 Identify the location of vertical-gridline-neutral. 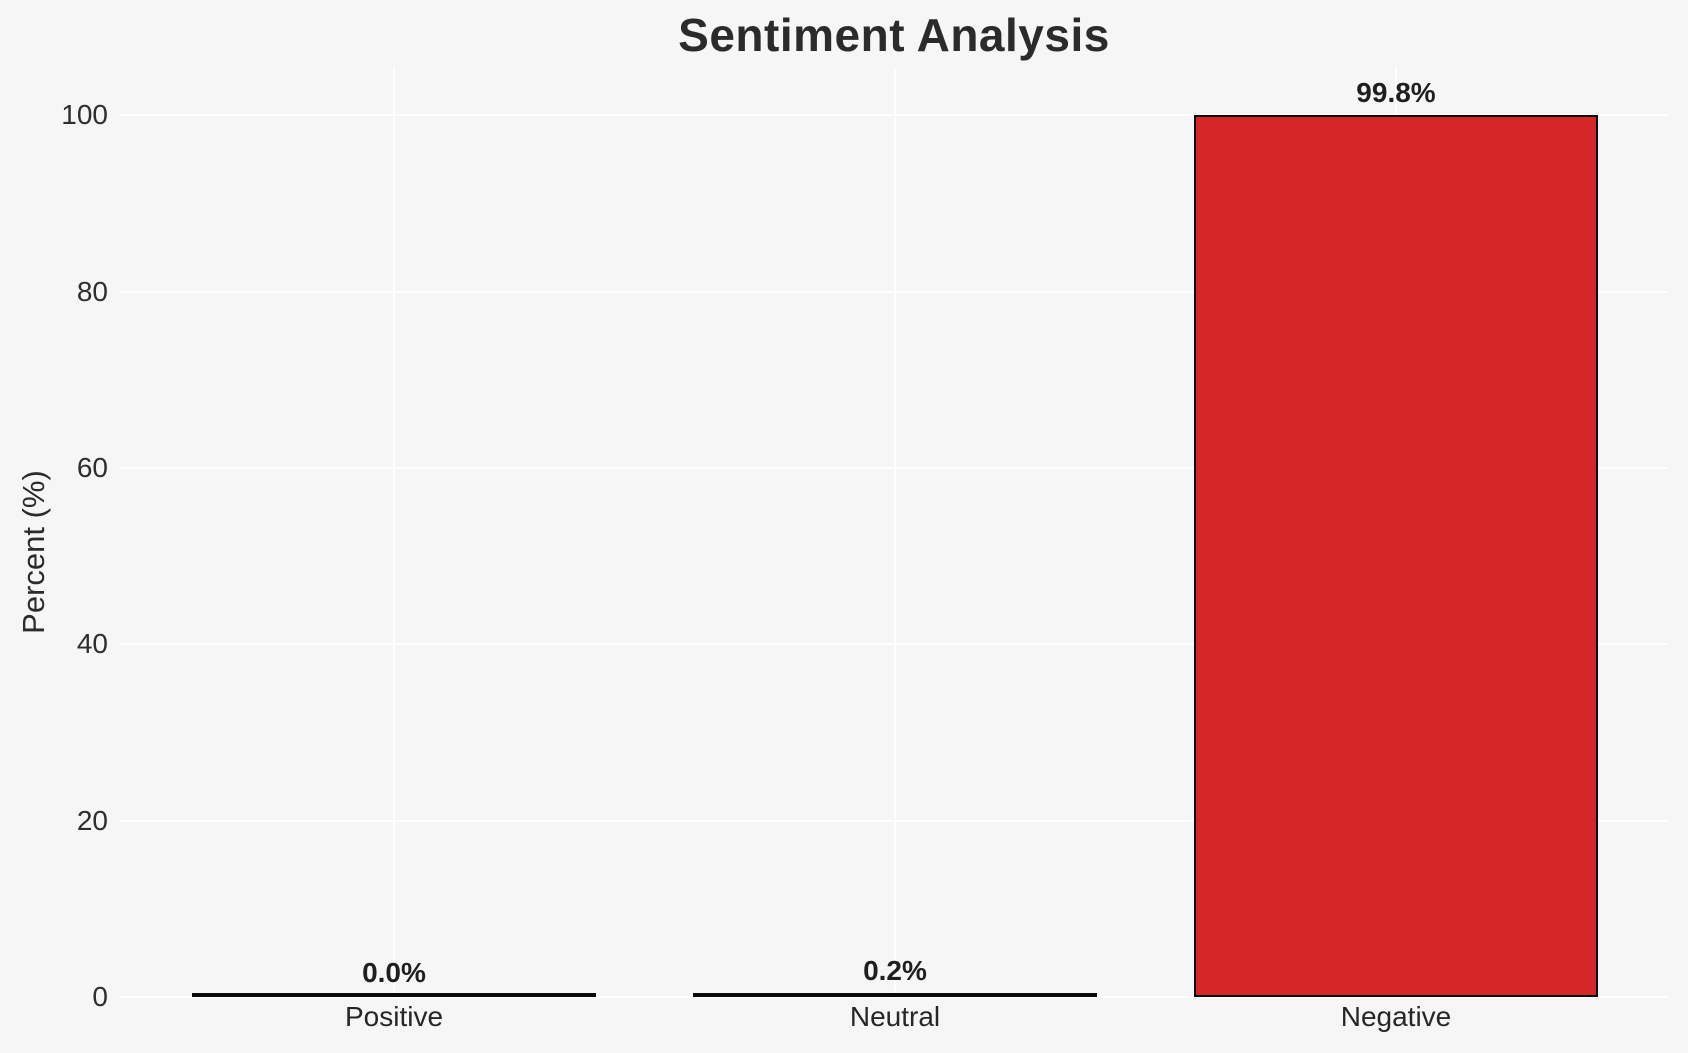
(895, 532).